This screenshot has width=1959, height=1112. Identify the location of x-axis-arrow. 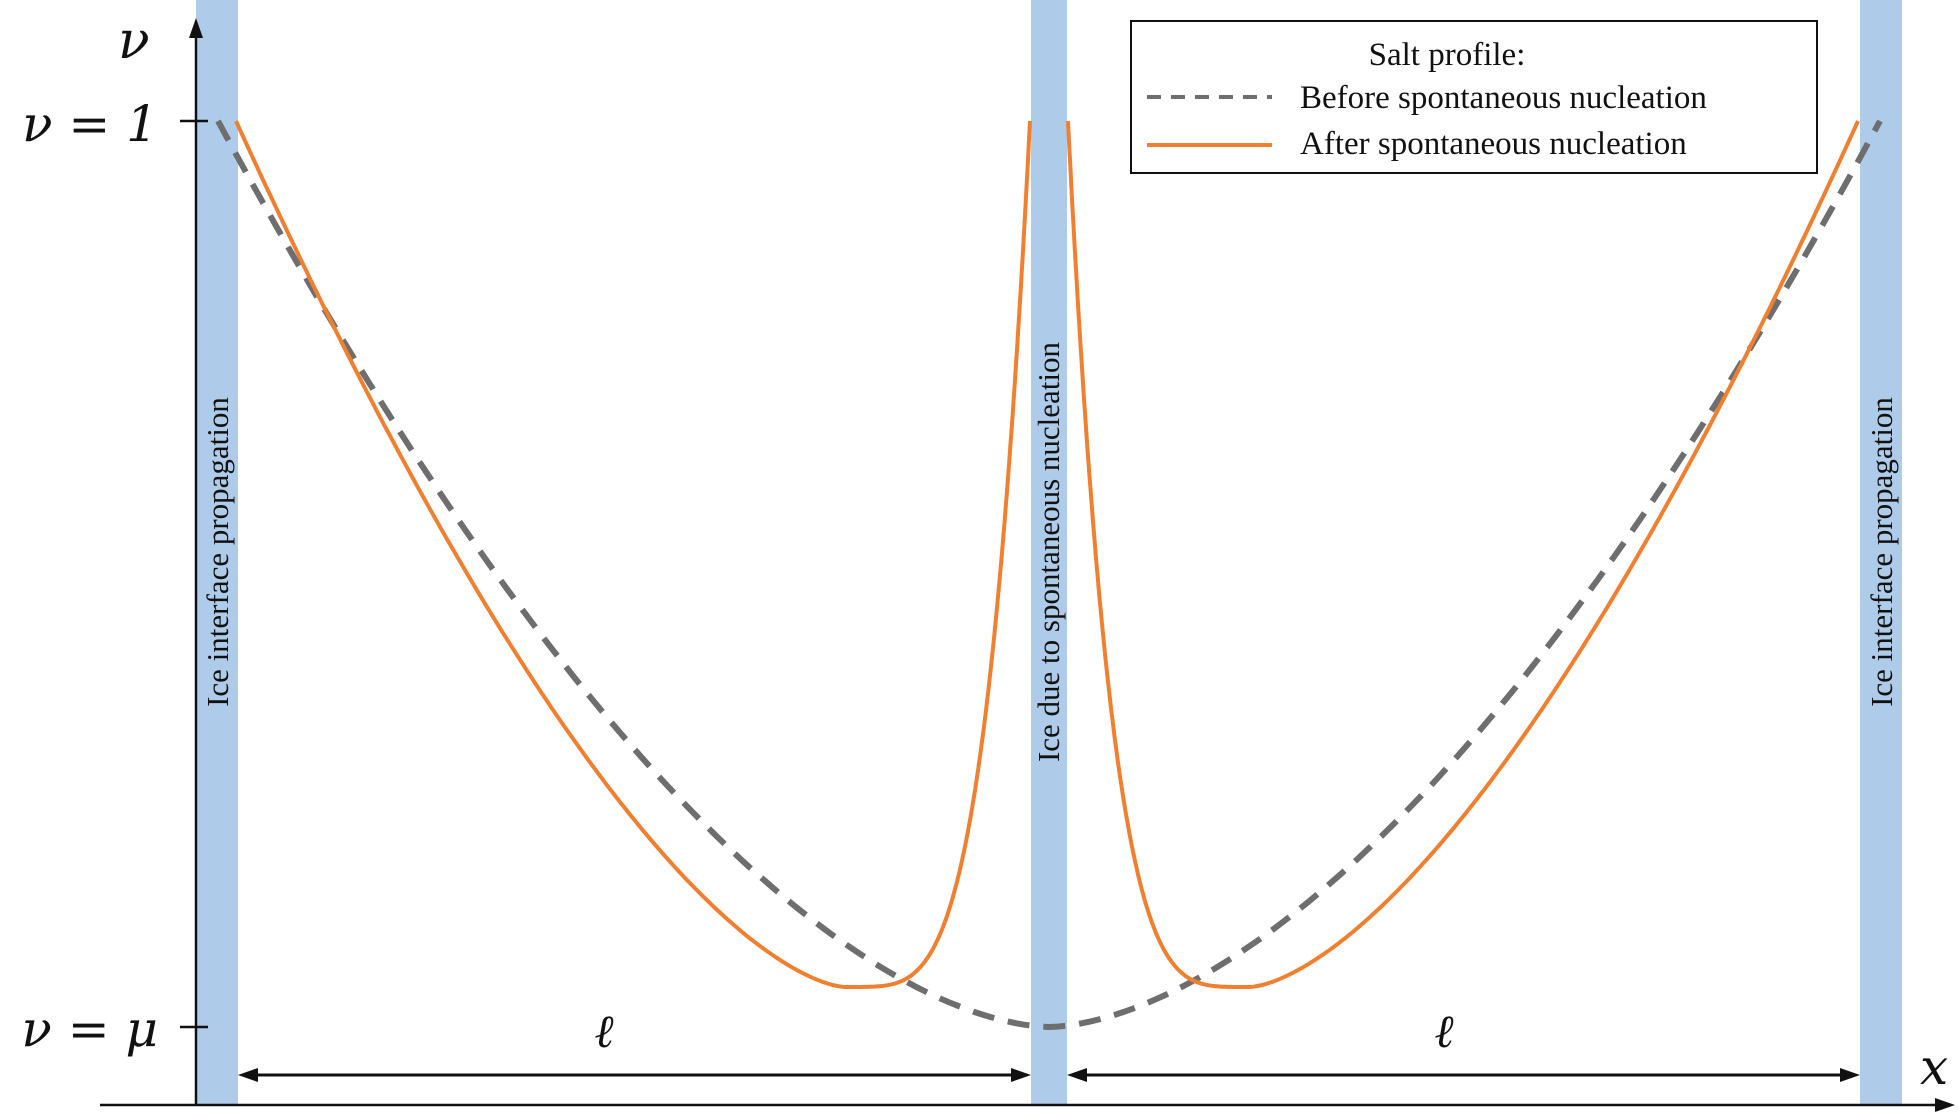
(1945, 1105).